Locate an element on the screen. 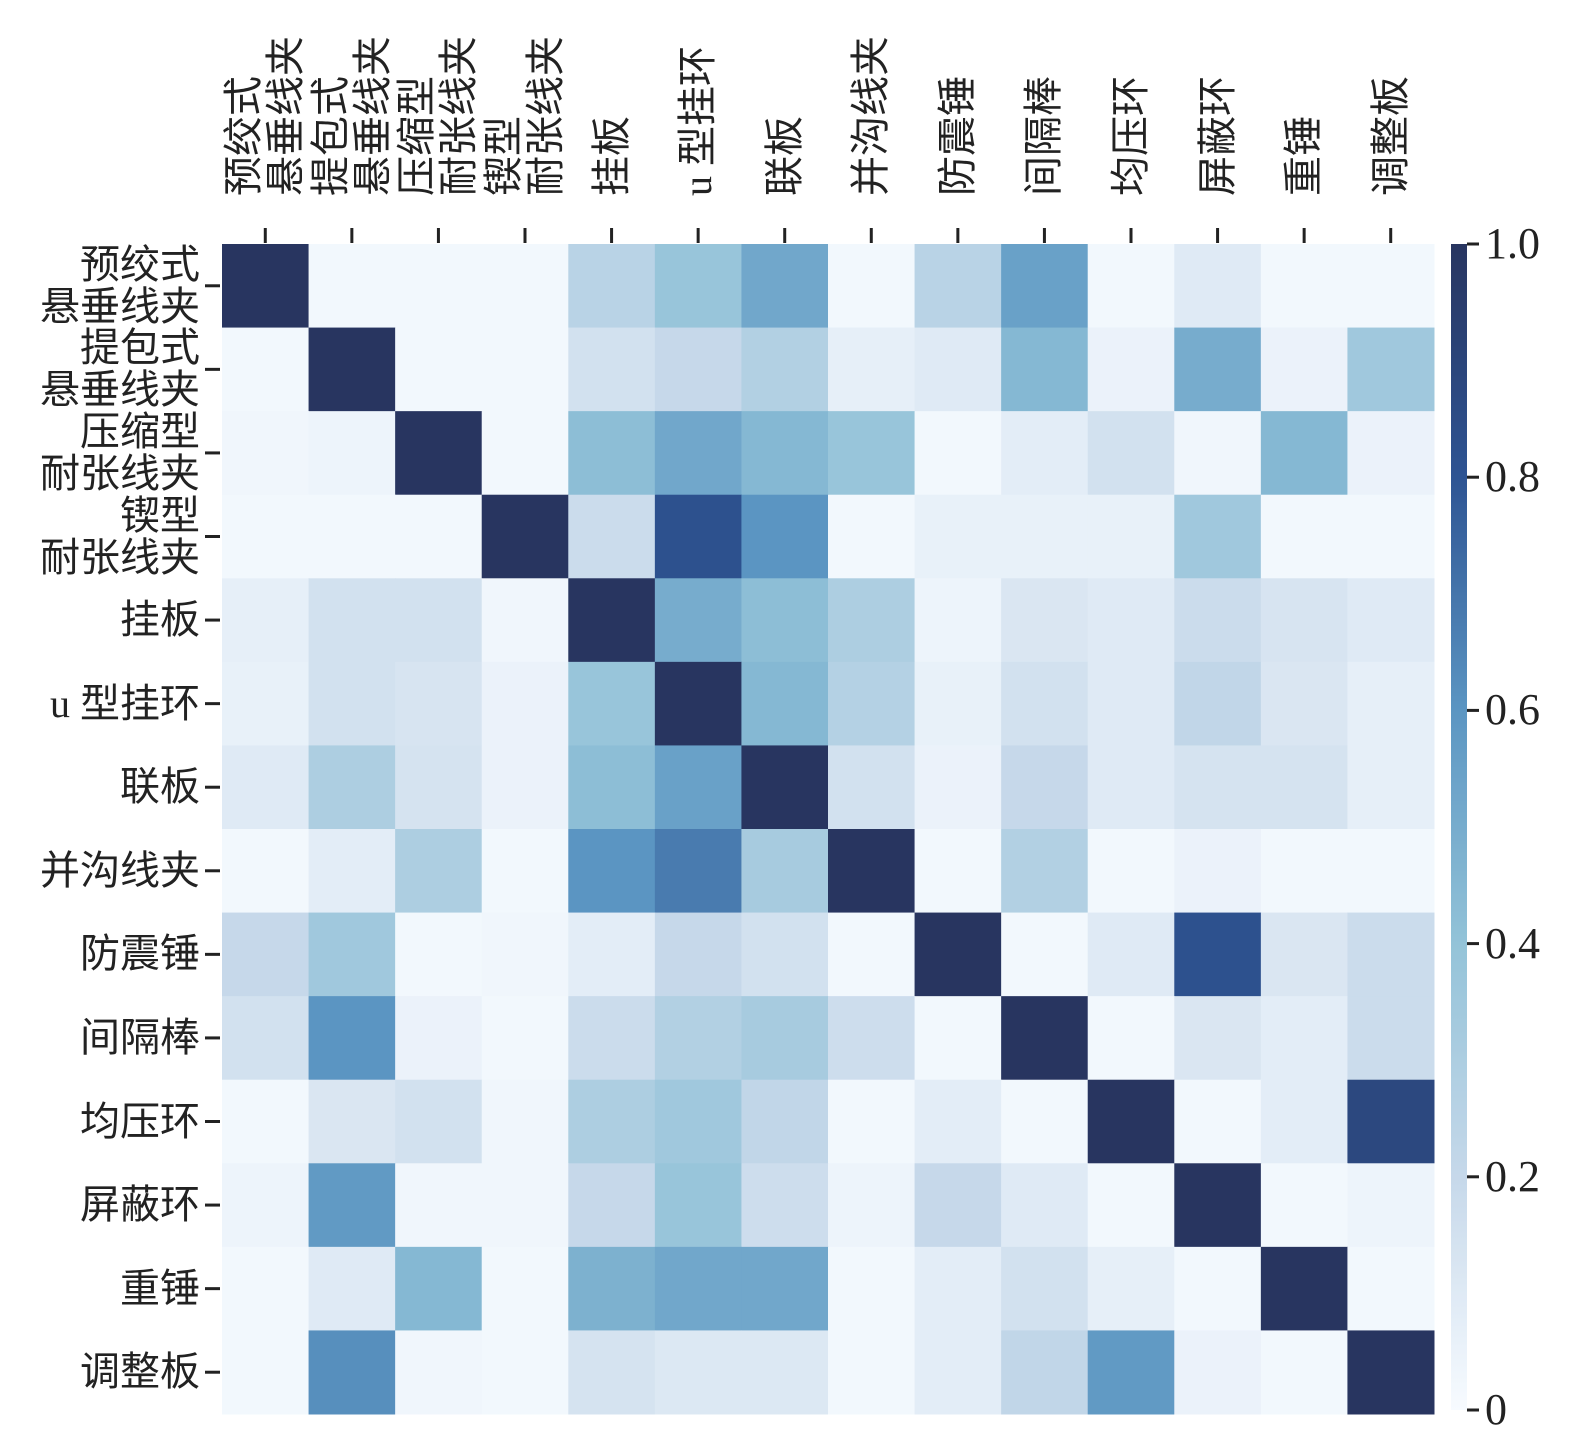 The width and height of the screenshot is (1575, 1446). x-tick-label: 挂板 is located at coordinates (611, 156).